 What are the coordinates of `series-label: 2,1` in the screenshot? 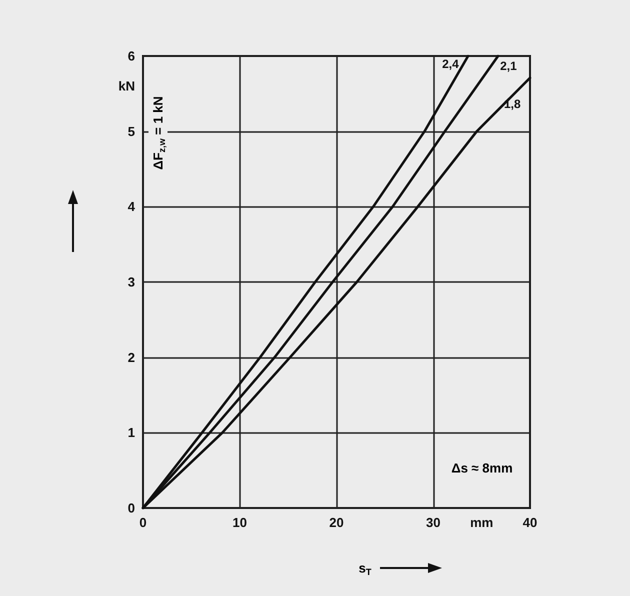 It's located at (509, 66).